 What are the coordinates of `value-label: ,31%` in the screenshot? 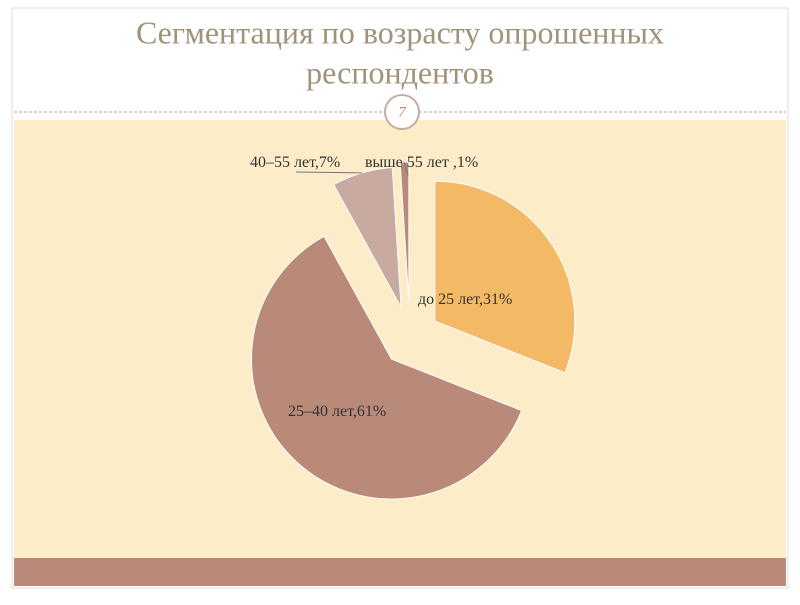 It's located at (495, 299).